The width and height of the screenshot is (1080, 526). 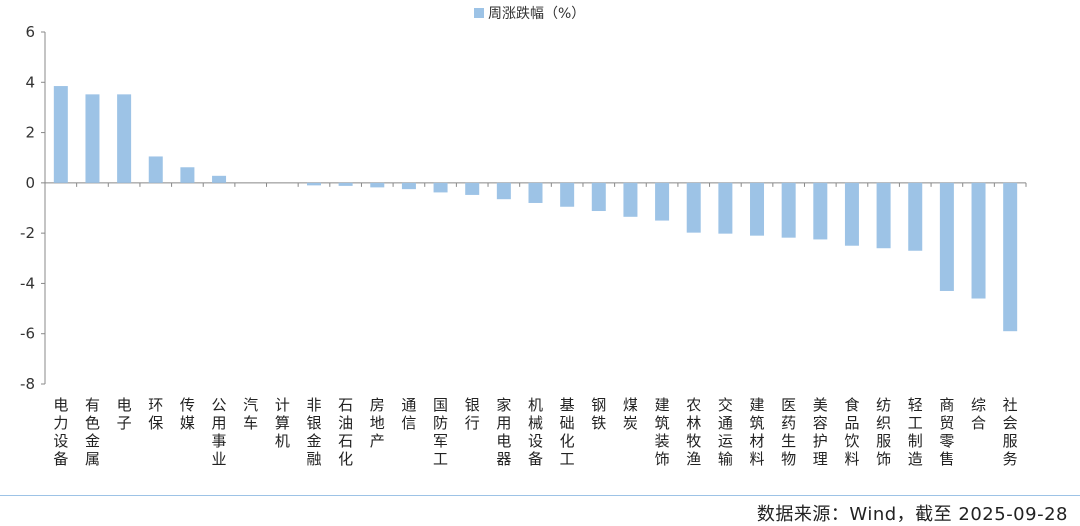 I want to click on x-tick-label: 石油石化, so click(x=345, y=432).